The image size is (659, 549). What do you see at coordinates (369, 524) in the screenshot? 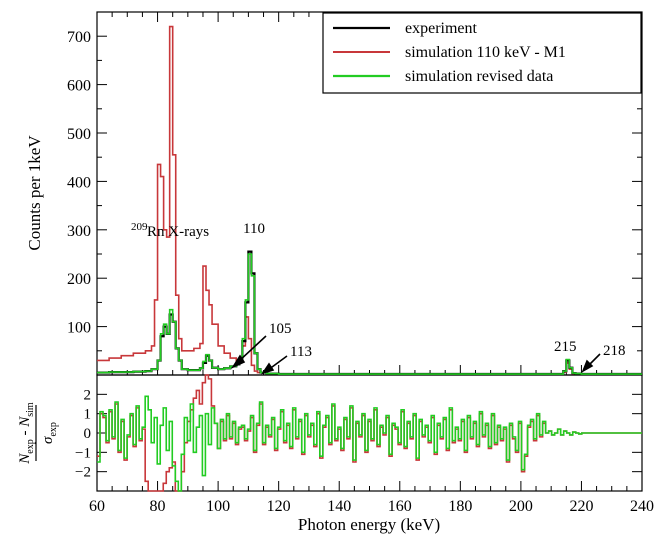
I see `x-axis-label: Photon energy (keV)` at bounding box center [369, 524].